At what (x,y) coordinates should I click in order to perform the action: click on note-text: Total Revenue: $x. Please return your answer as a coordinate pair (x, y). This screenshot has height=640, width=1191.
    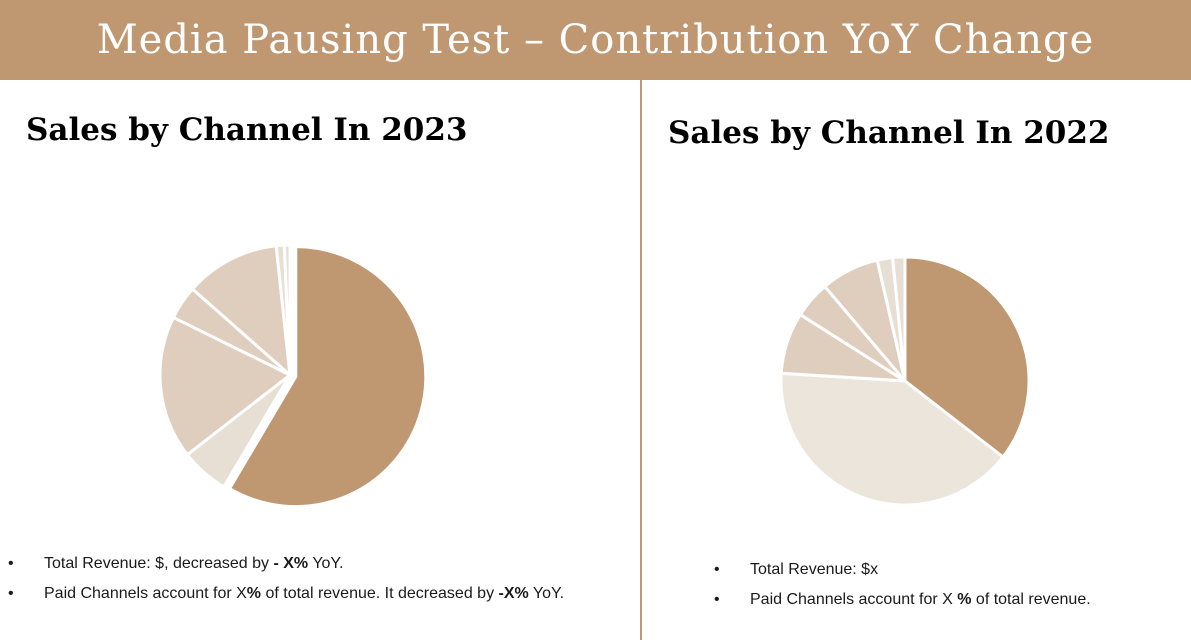
    Looking at the image, I should click on (814, 569).